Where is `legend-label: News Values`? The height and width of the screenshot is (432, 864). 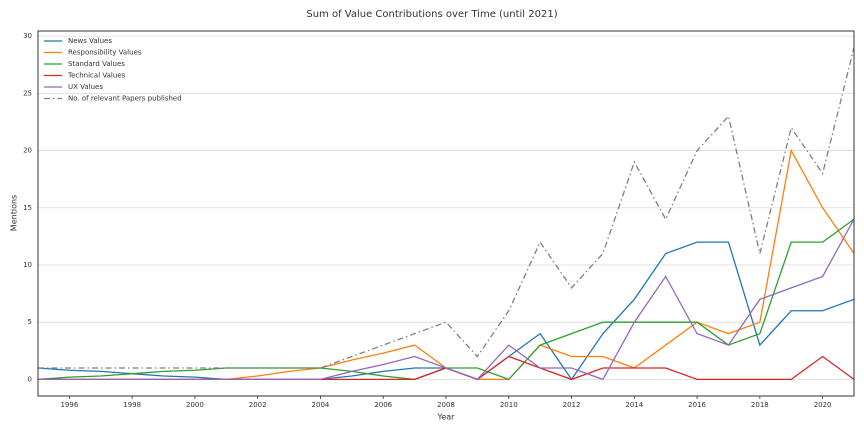
legend-label: News Values is located at coordinates (90, 41).